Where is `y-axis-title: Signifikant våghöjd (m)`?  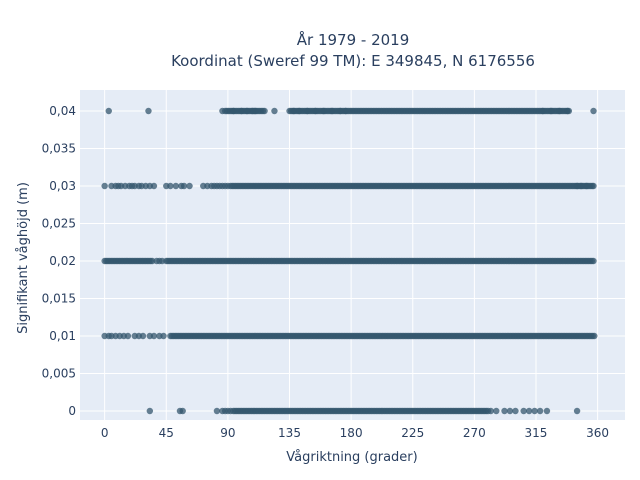
y-axis-title: Signifikant våghöjd (m) is located at coordinates (23, 258).